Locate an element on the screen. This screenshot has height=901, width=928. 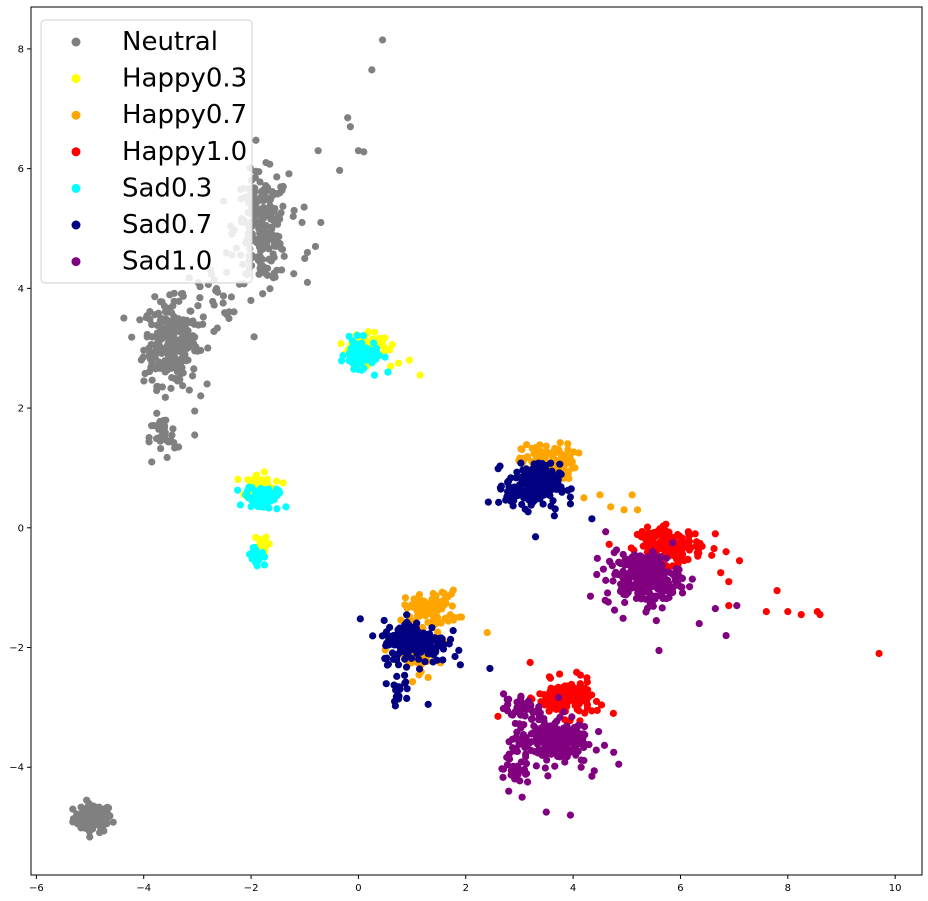
legend-label: Sad0.7 is located at coordinates (167, 225).